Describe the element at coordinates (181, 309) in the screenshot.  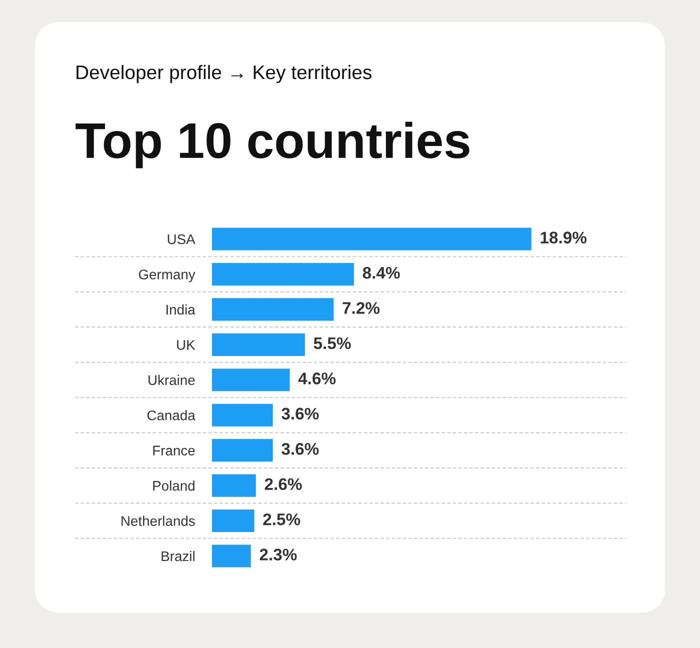
I see `y-tick-label: India` at that location.